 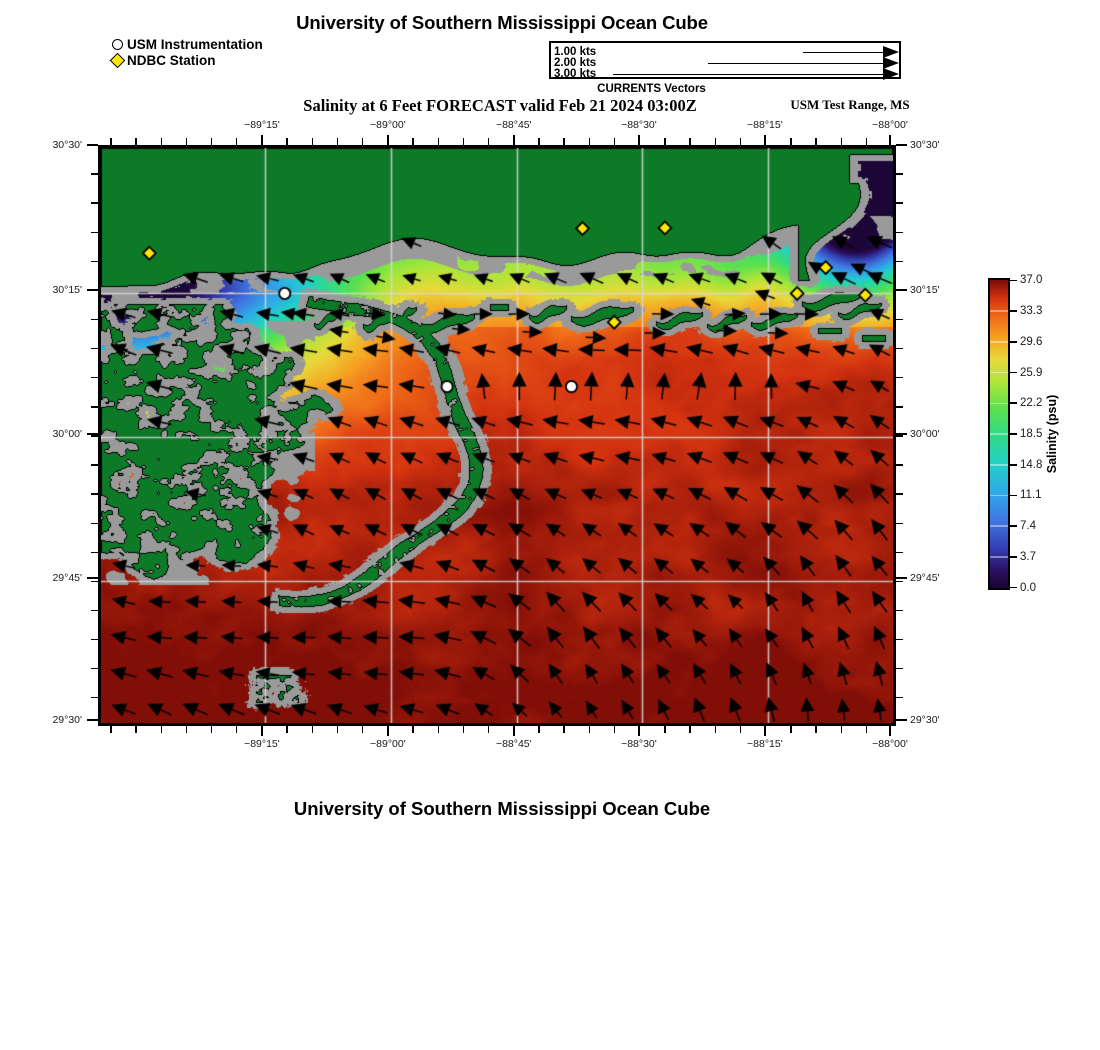 I want to click on axis-label-y: 29°30', so click(x=67, y=720).